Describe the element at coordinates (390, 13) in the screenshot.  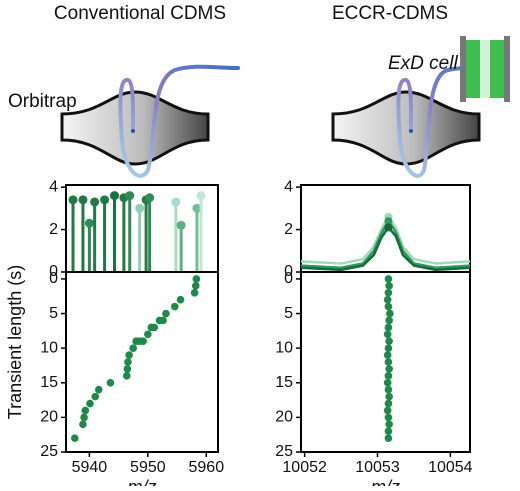
I see `panel-title: ECCR-CDMS` at that location.